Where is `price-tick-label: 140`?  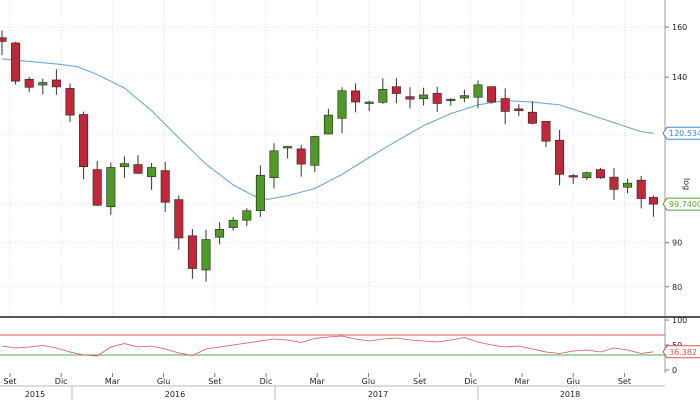 price-tick-label: 140 is located at coordinates (679, 77).